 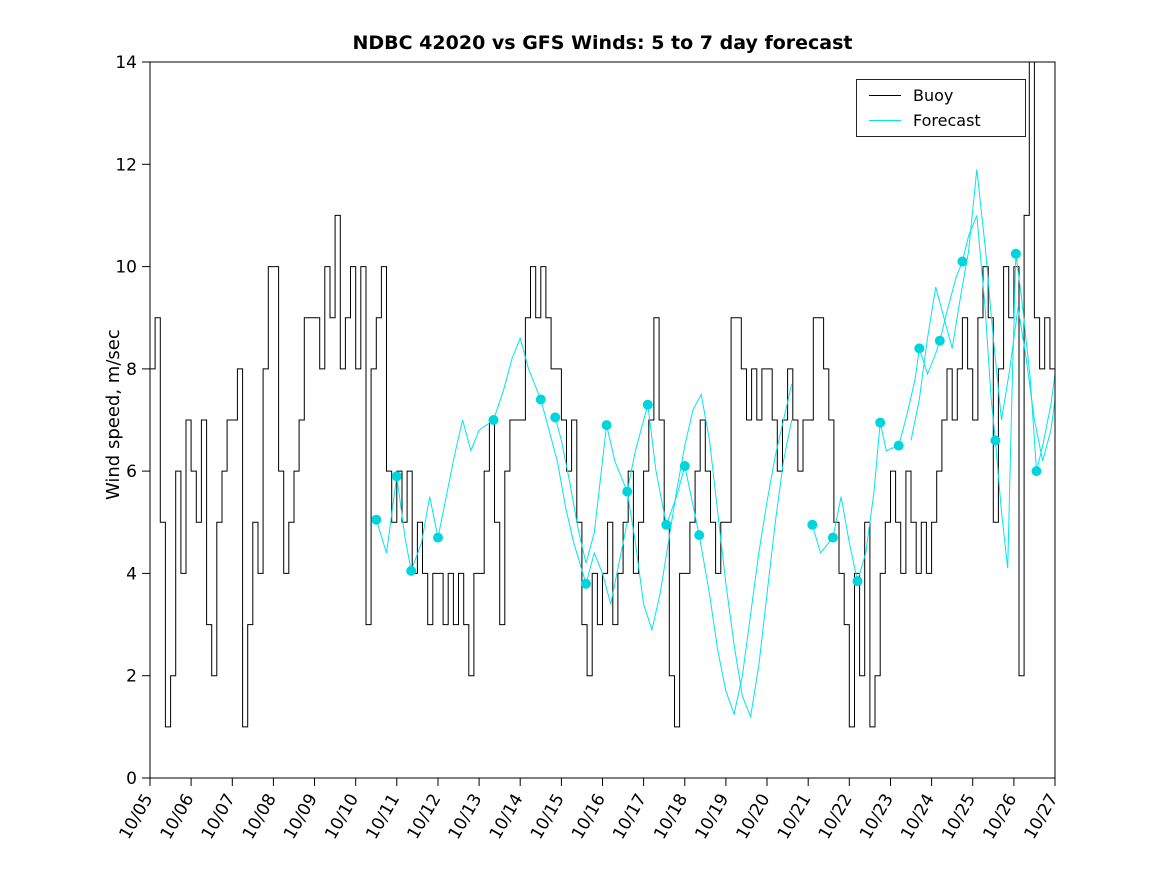 What do you see at coordinates (301, 817) in the screenshot?
I see `x-tick-label: 10/09` at bounding box center [301, 817].